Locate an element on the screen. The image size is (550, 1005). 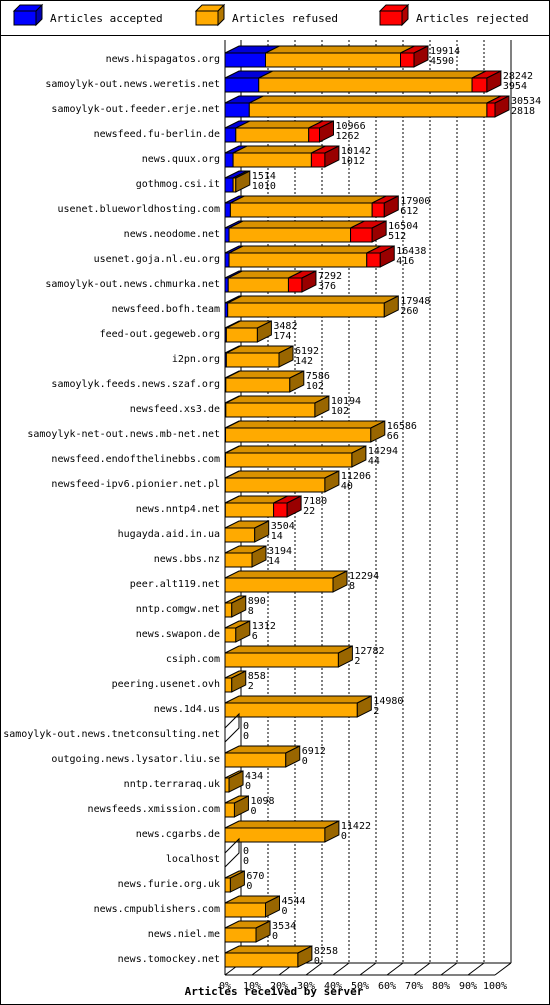
row-label: nntp.terraraq.uk is located at coordinates (172, 784).